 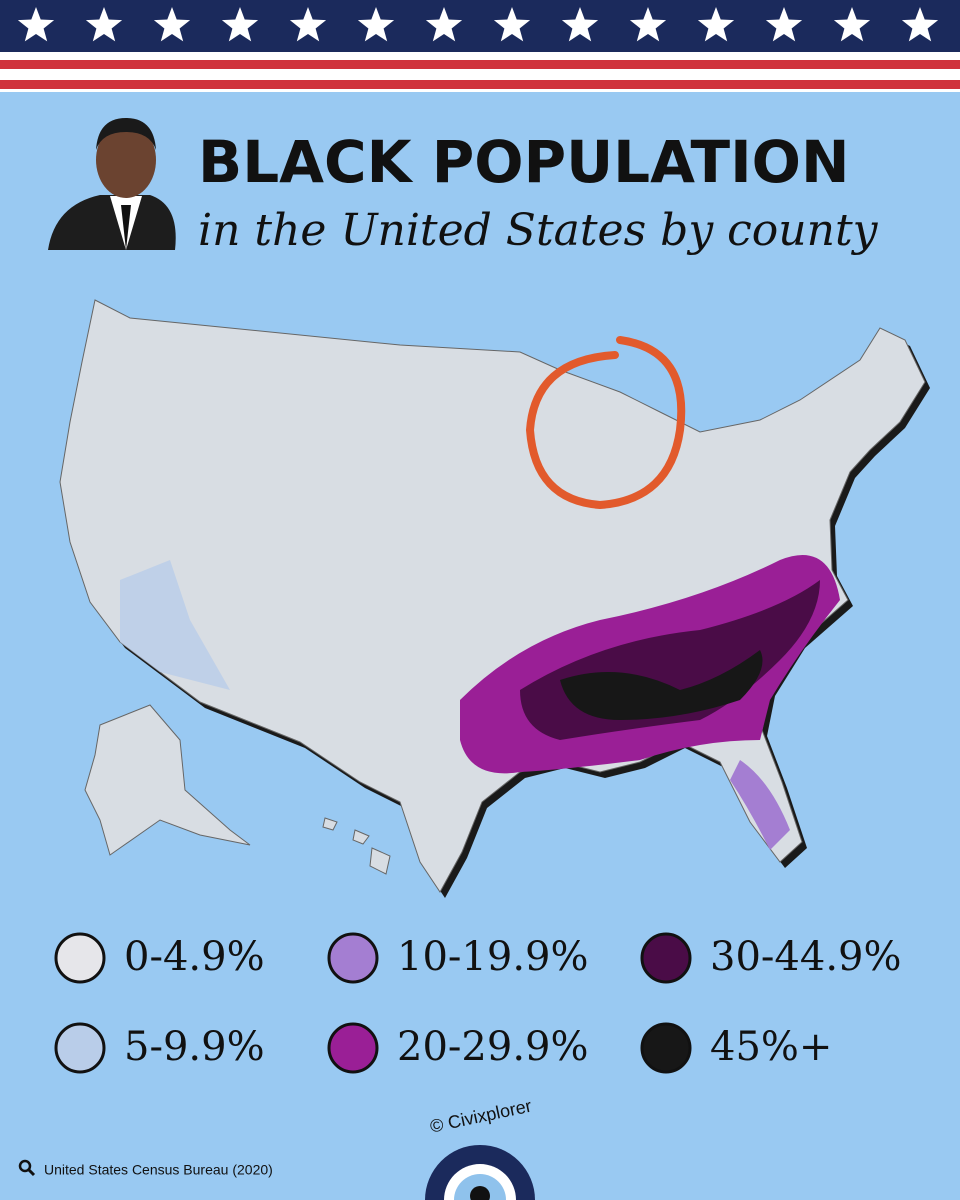 What do you see at coordinates (194, 1047) in the screenshot?
I see `legend-label: 5-9.9%` at bounding box center [194, 1047].